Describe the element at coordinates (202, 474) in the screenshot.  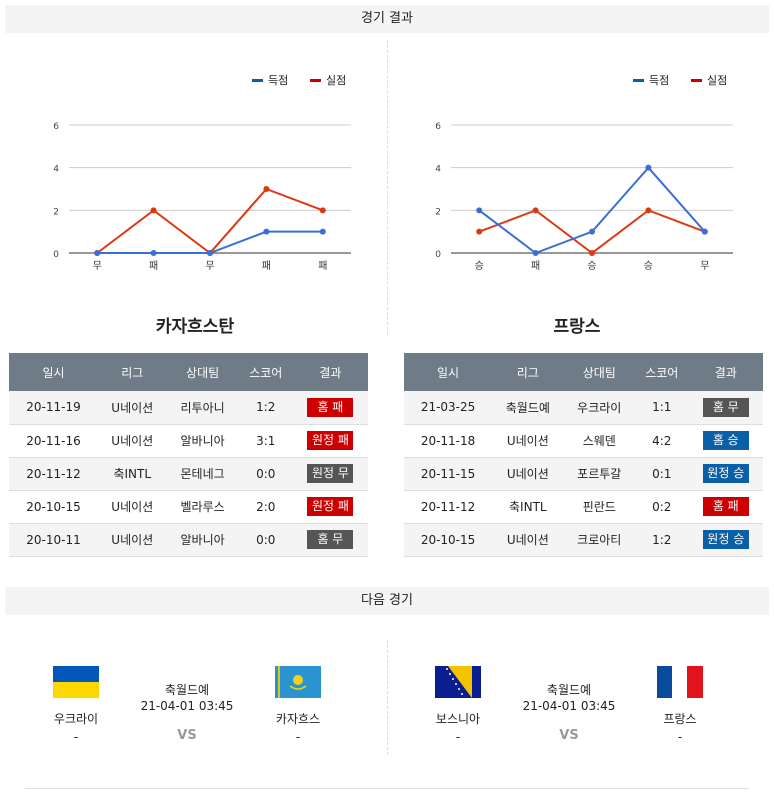
I see `cell: 몬테네그` at that location.